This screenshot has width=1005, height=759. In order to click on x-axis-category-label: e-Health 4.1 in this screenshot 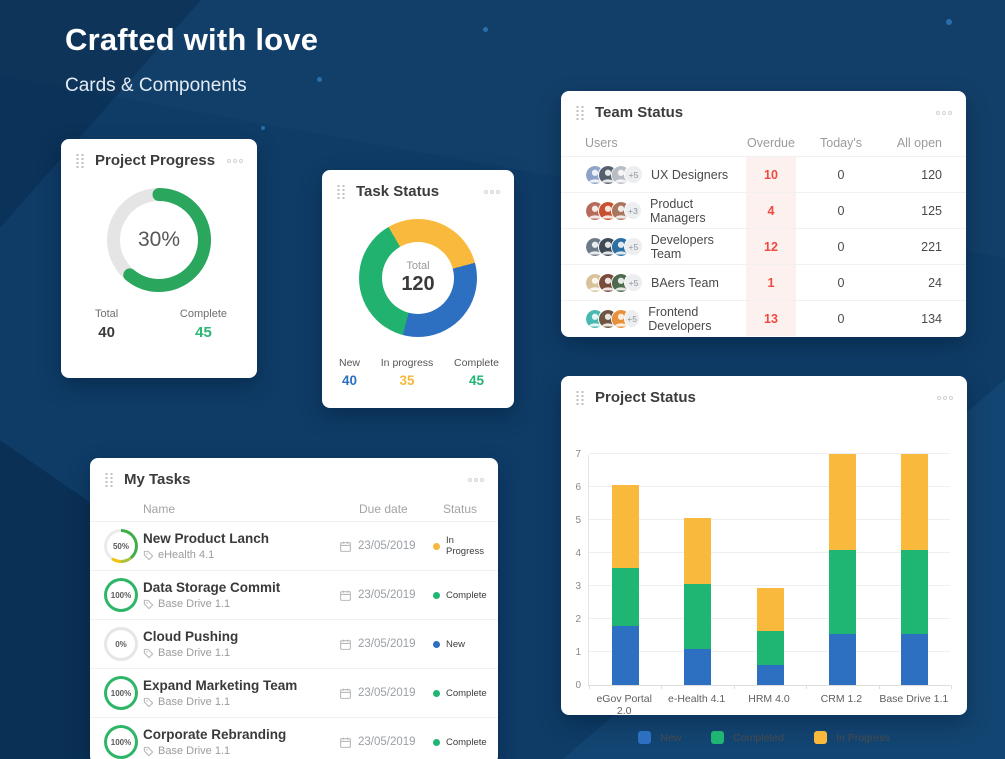, I will do `click(696, 699)`.